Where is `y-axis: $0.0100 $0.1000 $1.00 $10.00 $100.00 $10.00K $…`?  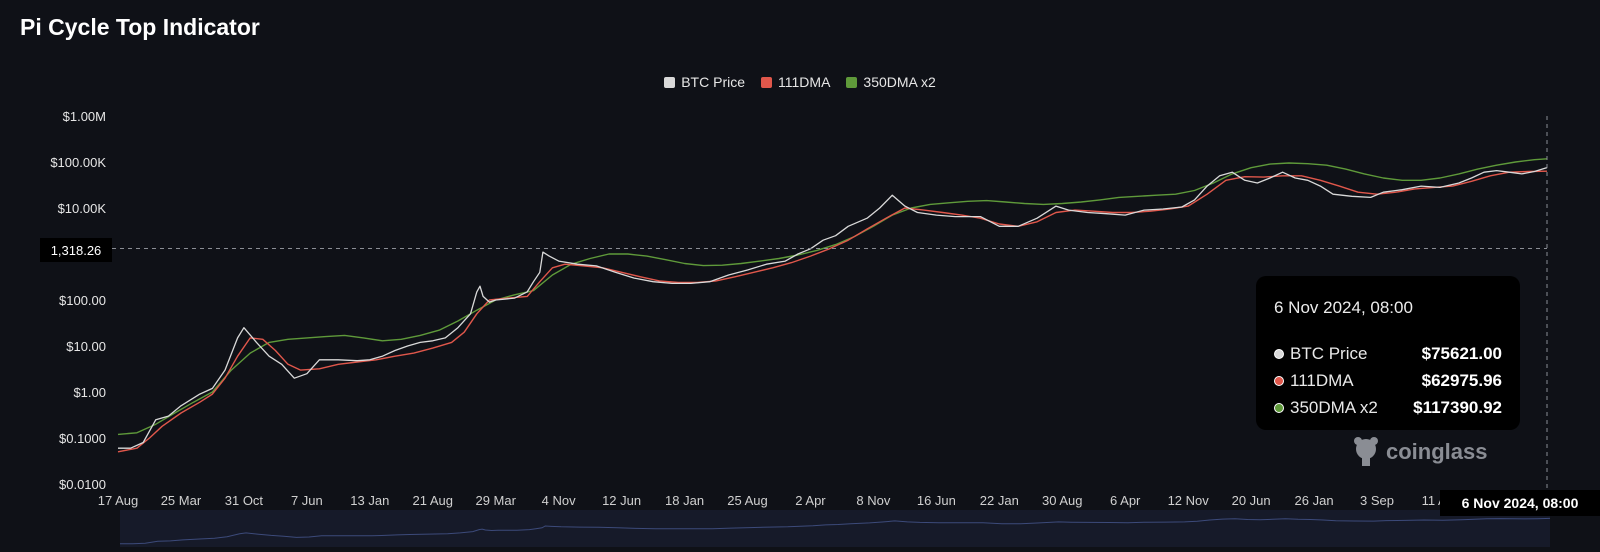
y-axis: $0.0100 $0.1000 $1.00 $10.00 $100.00 $10.00K $… is located at coordinates (78, 300).